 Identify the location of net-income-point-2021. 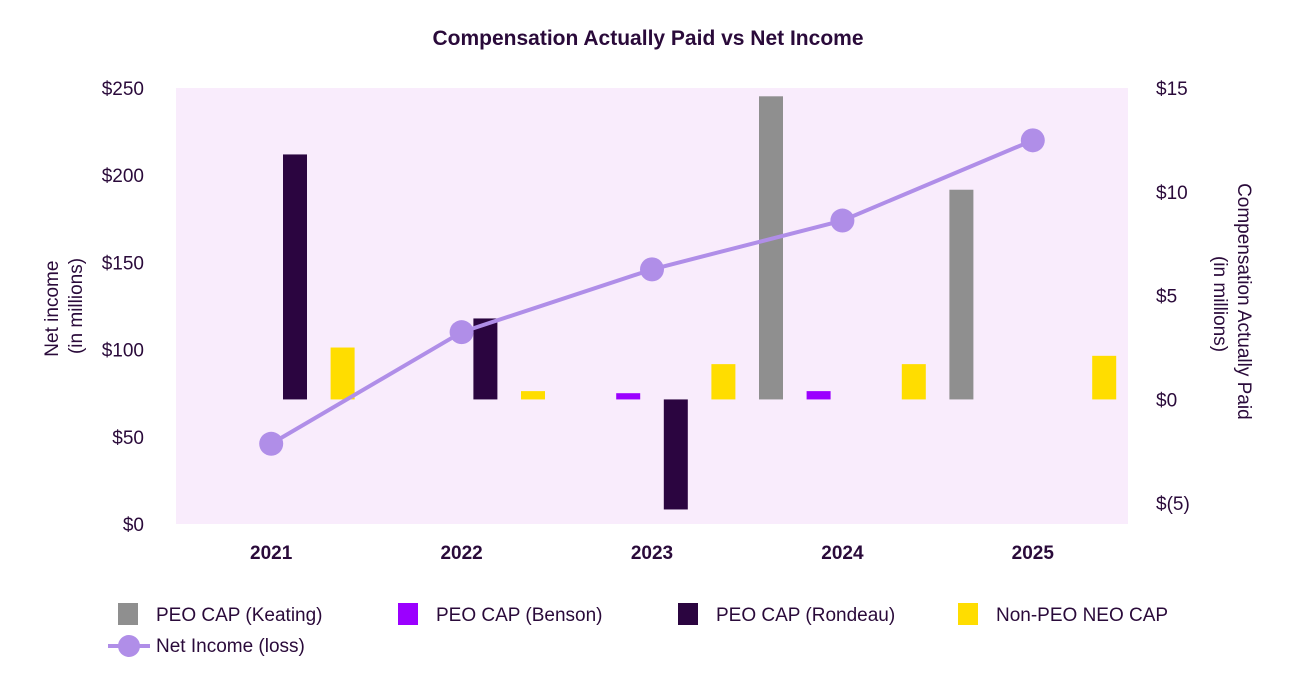
(271, 443).